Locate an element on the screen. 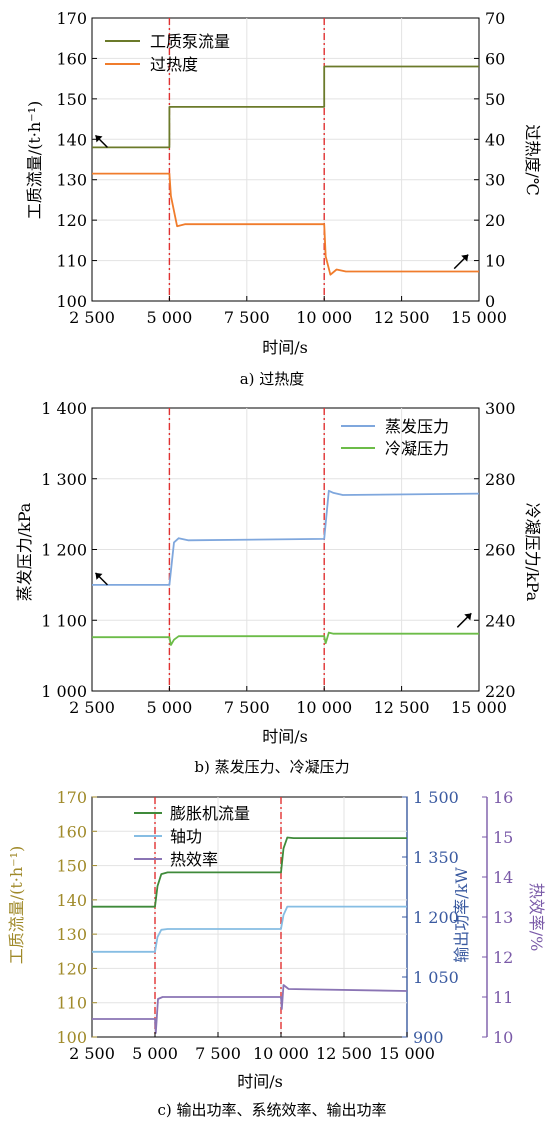 The height and width of the screenshot is (1124, 547). legend-shaft-power: 轴功 is located at coordinates (186, 836).